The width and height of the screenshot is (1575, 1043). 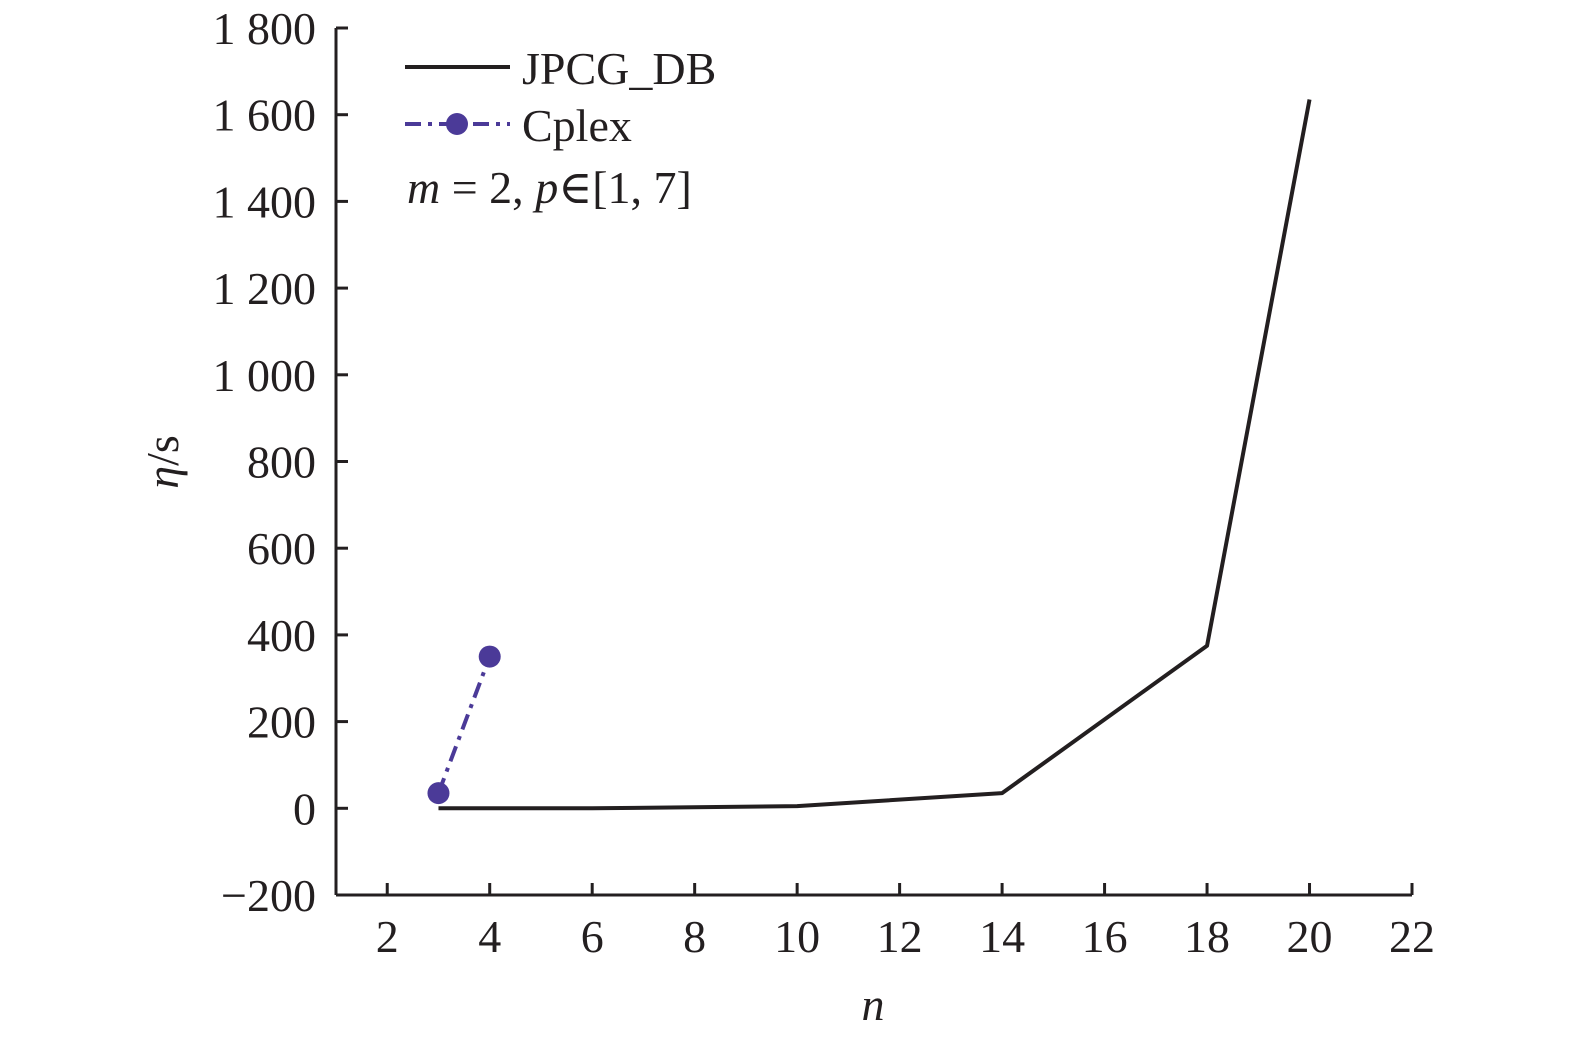 I want to click on x-tick-label: 18, so click(x=1207, y=936).